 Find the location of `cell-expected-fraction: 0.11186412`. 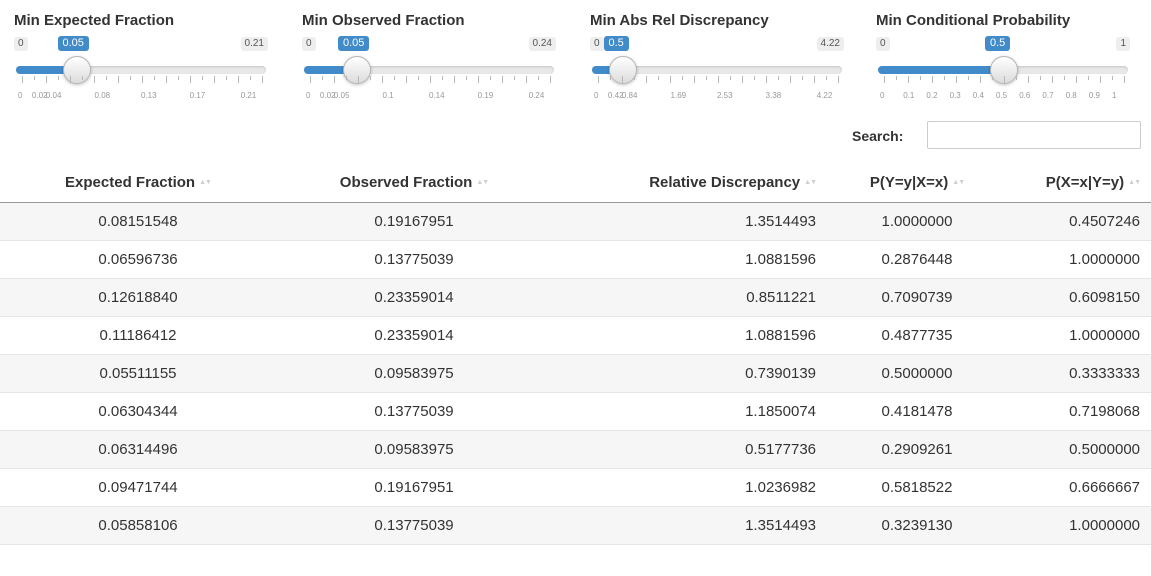

cell-expected-fraction: 0.11186412 is located at coordinates (138, 336).